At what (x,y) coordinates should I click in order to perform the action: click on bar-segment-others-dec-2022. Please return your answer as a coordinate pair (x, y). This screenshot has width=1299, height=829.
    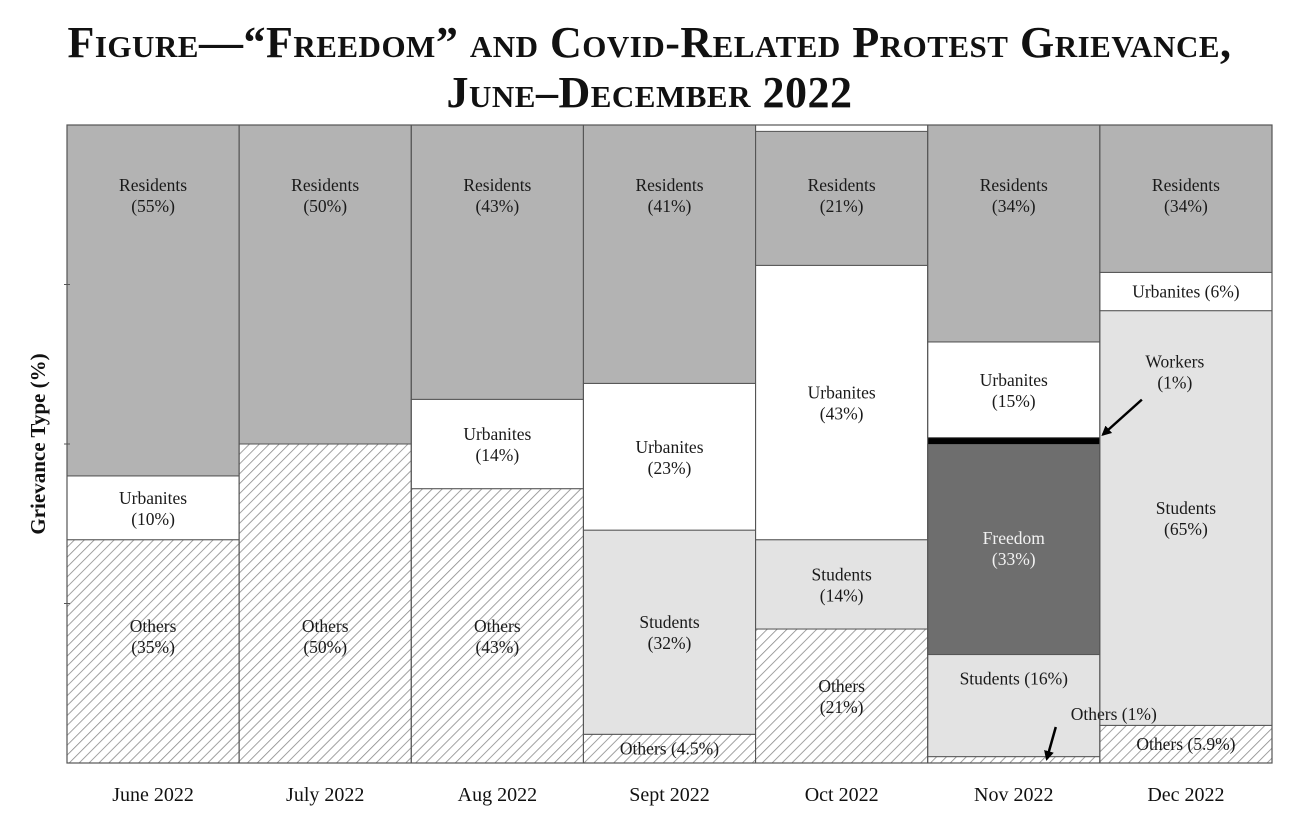
    Looking at the image, I should click on (1186, 744).